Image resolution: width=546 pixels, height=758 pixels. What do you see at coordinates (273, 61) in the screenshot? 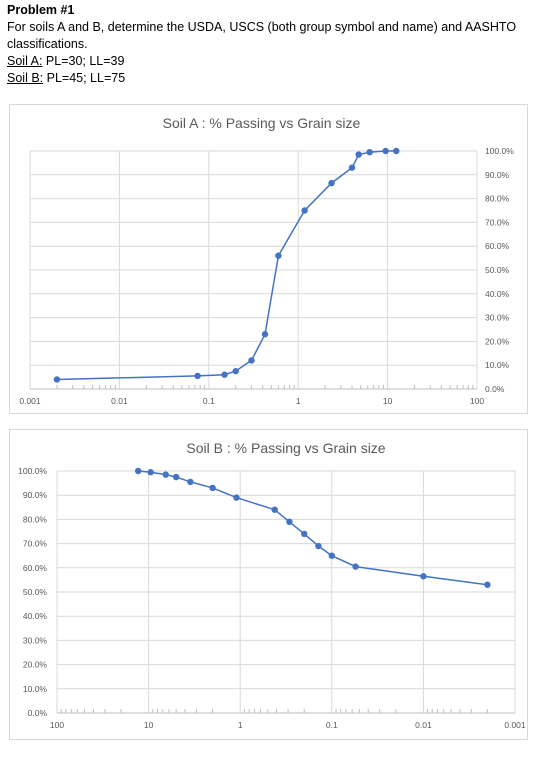
I see `soil-a-spec: Soil A: PL=30; LL=39` at bounding box center [273, 61].